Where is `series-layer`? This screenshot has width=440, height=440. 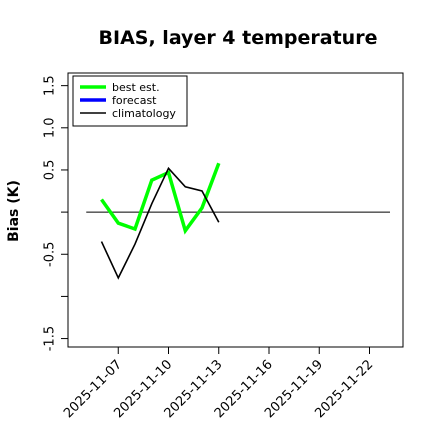
series-layer is located at coordinates (160, 221).